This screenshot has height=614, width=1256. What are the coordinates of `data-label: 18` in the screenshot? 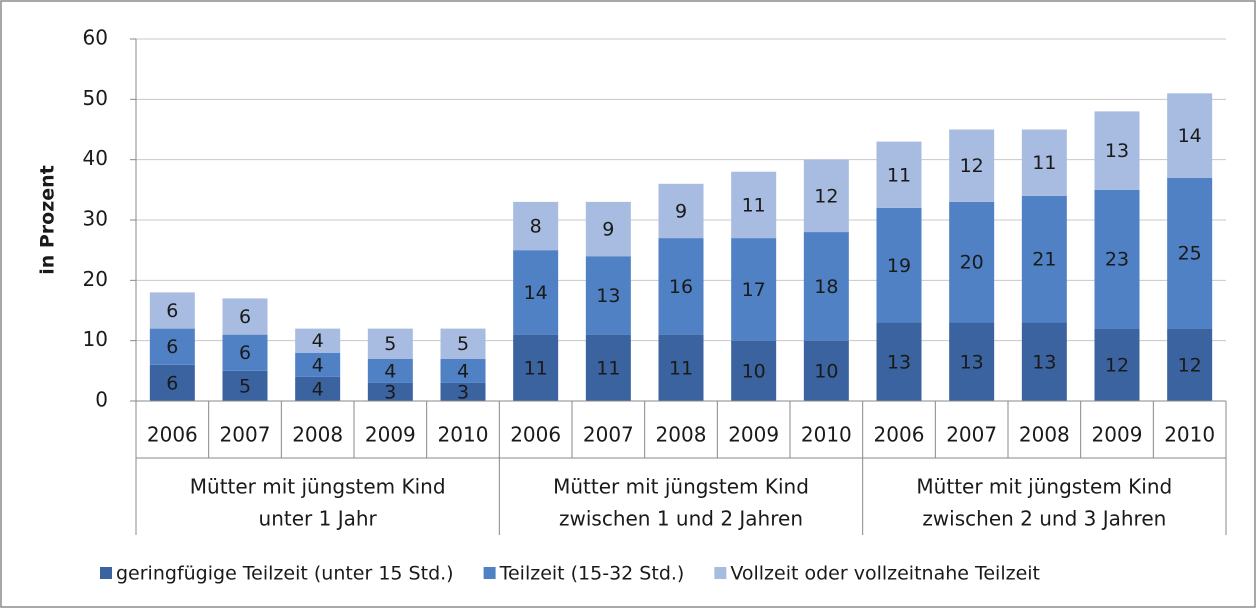 It's located at (826, 287).